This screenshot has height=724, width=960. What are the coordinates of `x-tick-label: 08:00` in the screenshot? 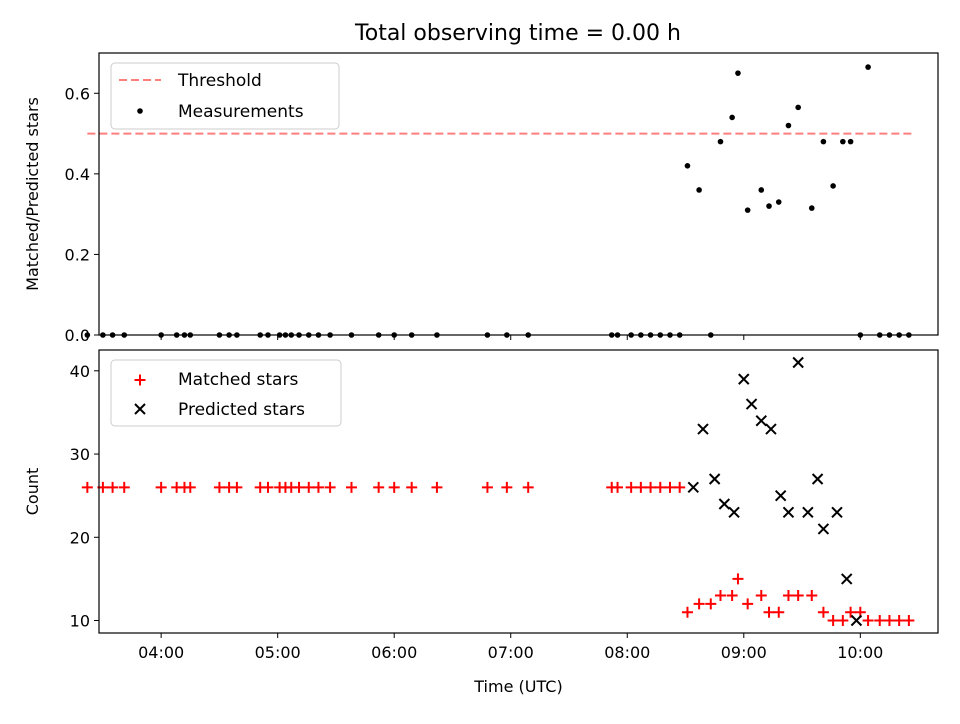 It's located at (627, 652).